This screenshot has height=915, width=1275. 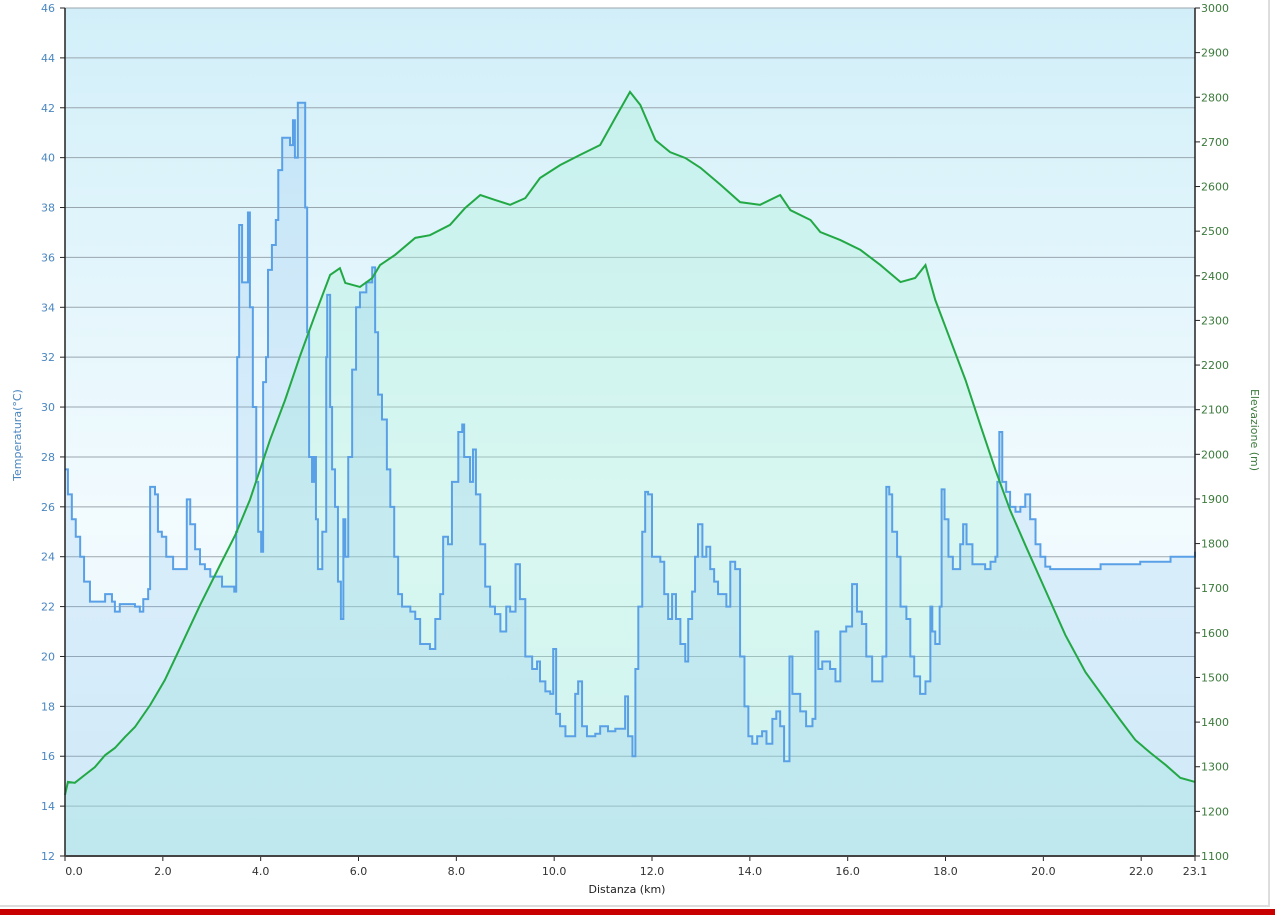 What do you see at coordinates (750, 871) in the screenshot?
I see `x-tick-label: 14.0` at bounding box center [750, 871].